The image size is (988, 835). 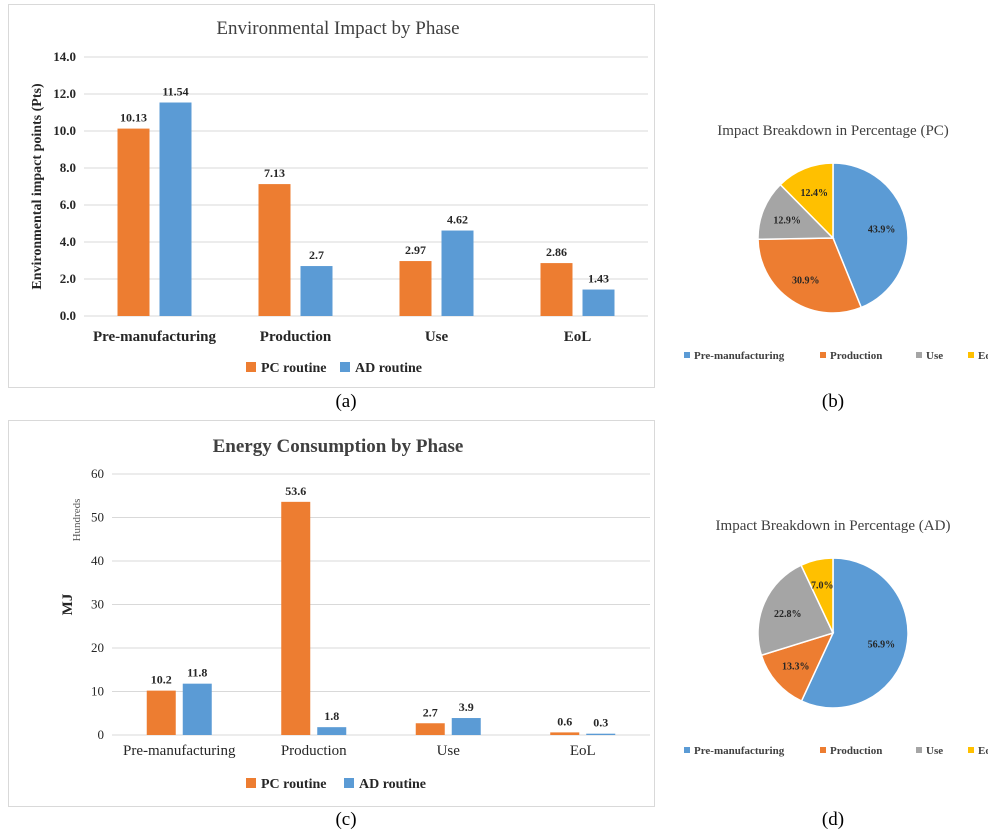 I want to click on data-label: 11.54, so click(x=175, y=92).